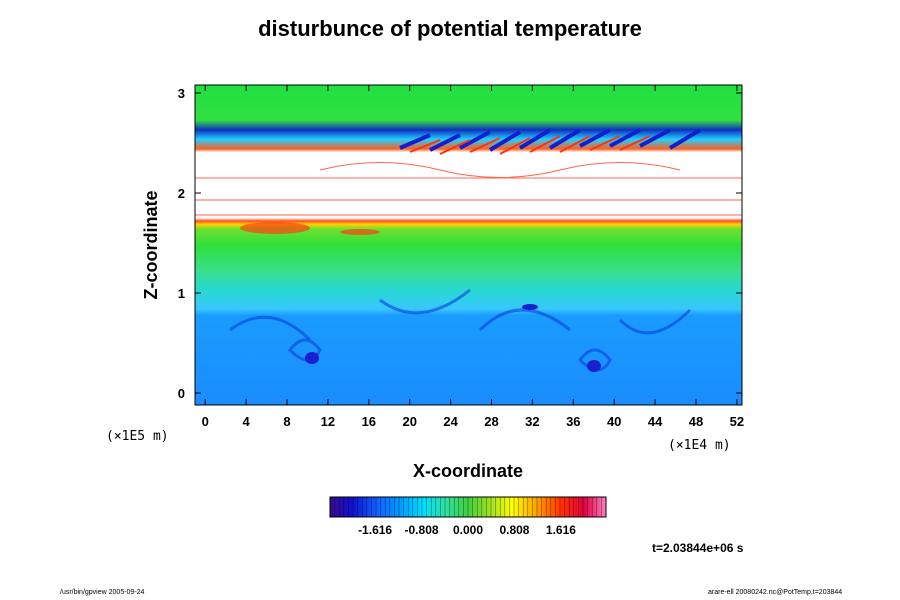  I want to click on x-tick-label: 48, so click(696, 421).